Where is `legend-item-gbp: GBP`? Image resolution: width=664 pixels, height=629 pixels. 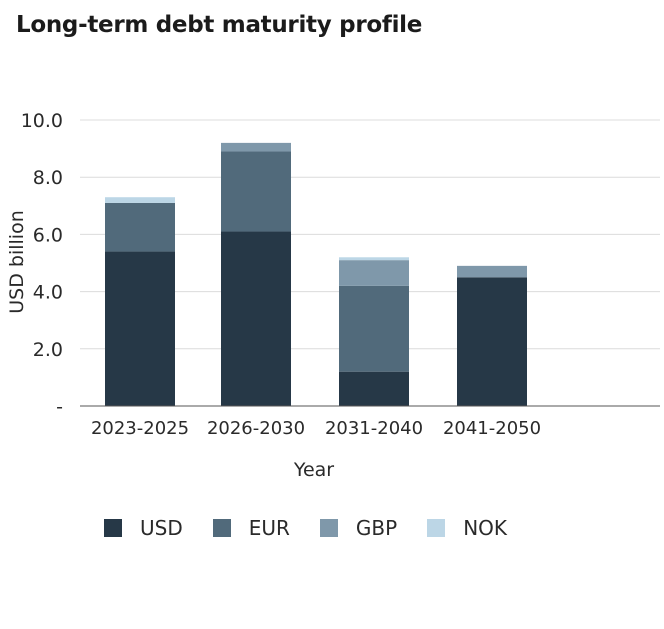
legend-item-gbp: GBP is located at coordinates (358, 528).